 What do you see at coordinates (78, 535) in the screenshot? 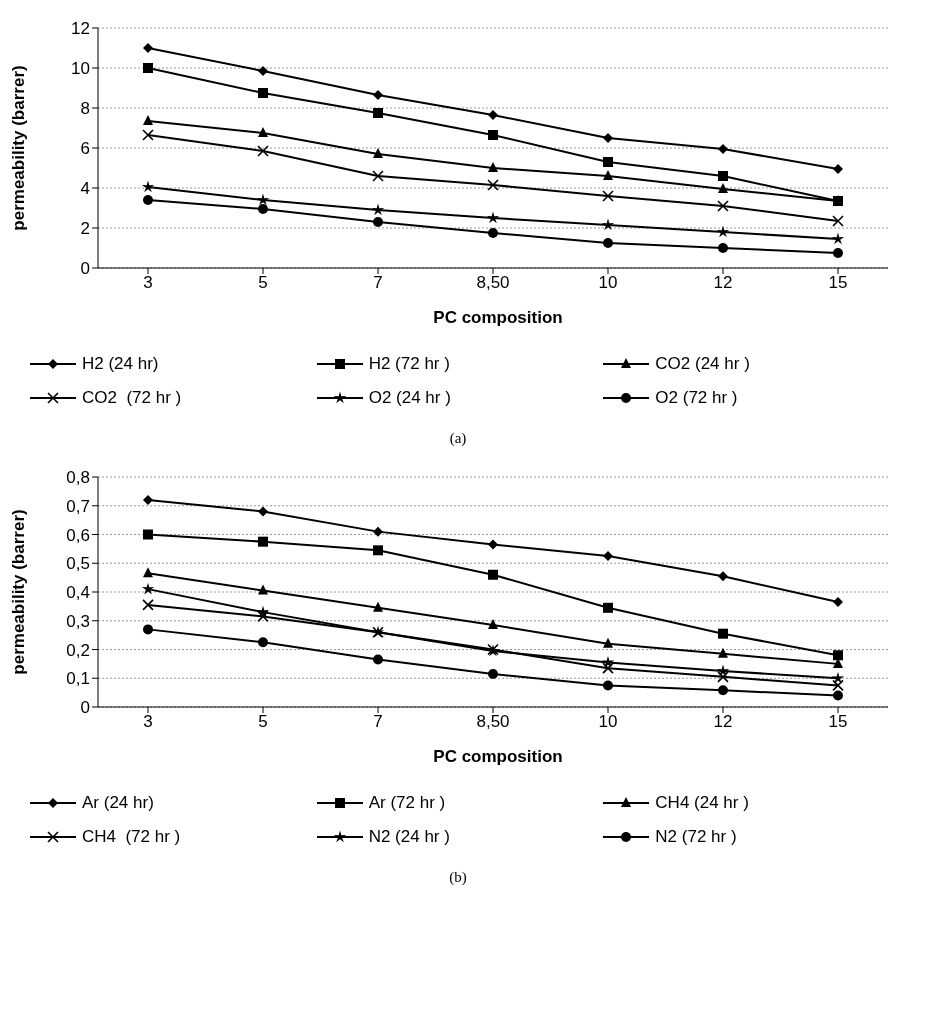
I see `y-tick-label: 0,6` at bounding box center [78, 535].